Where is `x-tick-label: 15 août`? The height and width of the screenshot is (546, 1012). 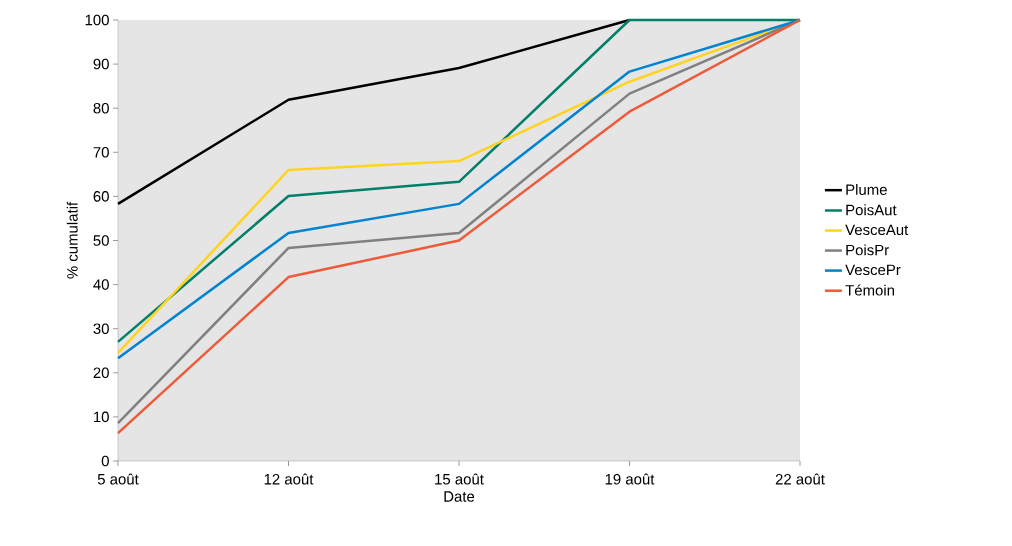
x-tick-label: 15 août is located at coordinates (459, 479).